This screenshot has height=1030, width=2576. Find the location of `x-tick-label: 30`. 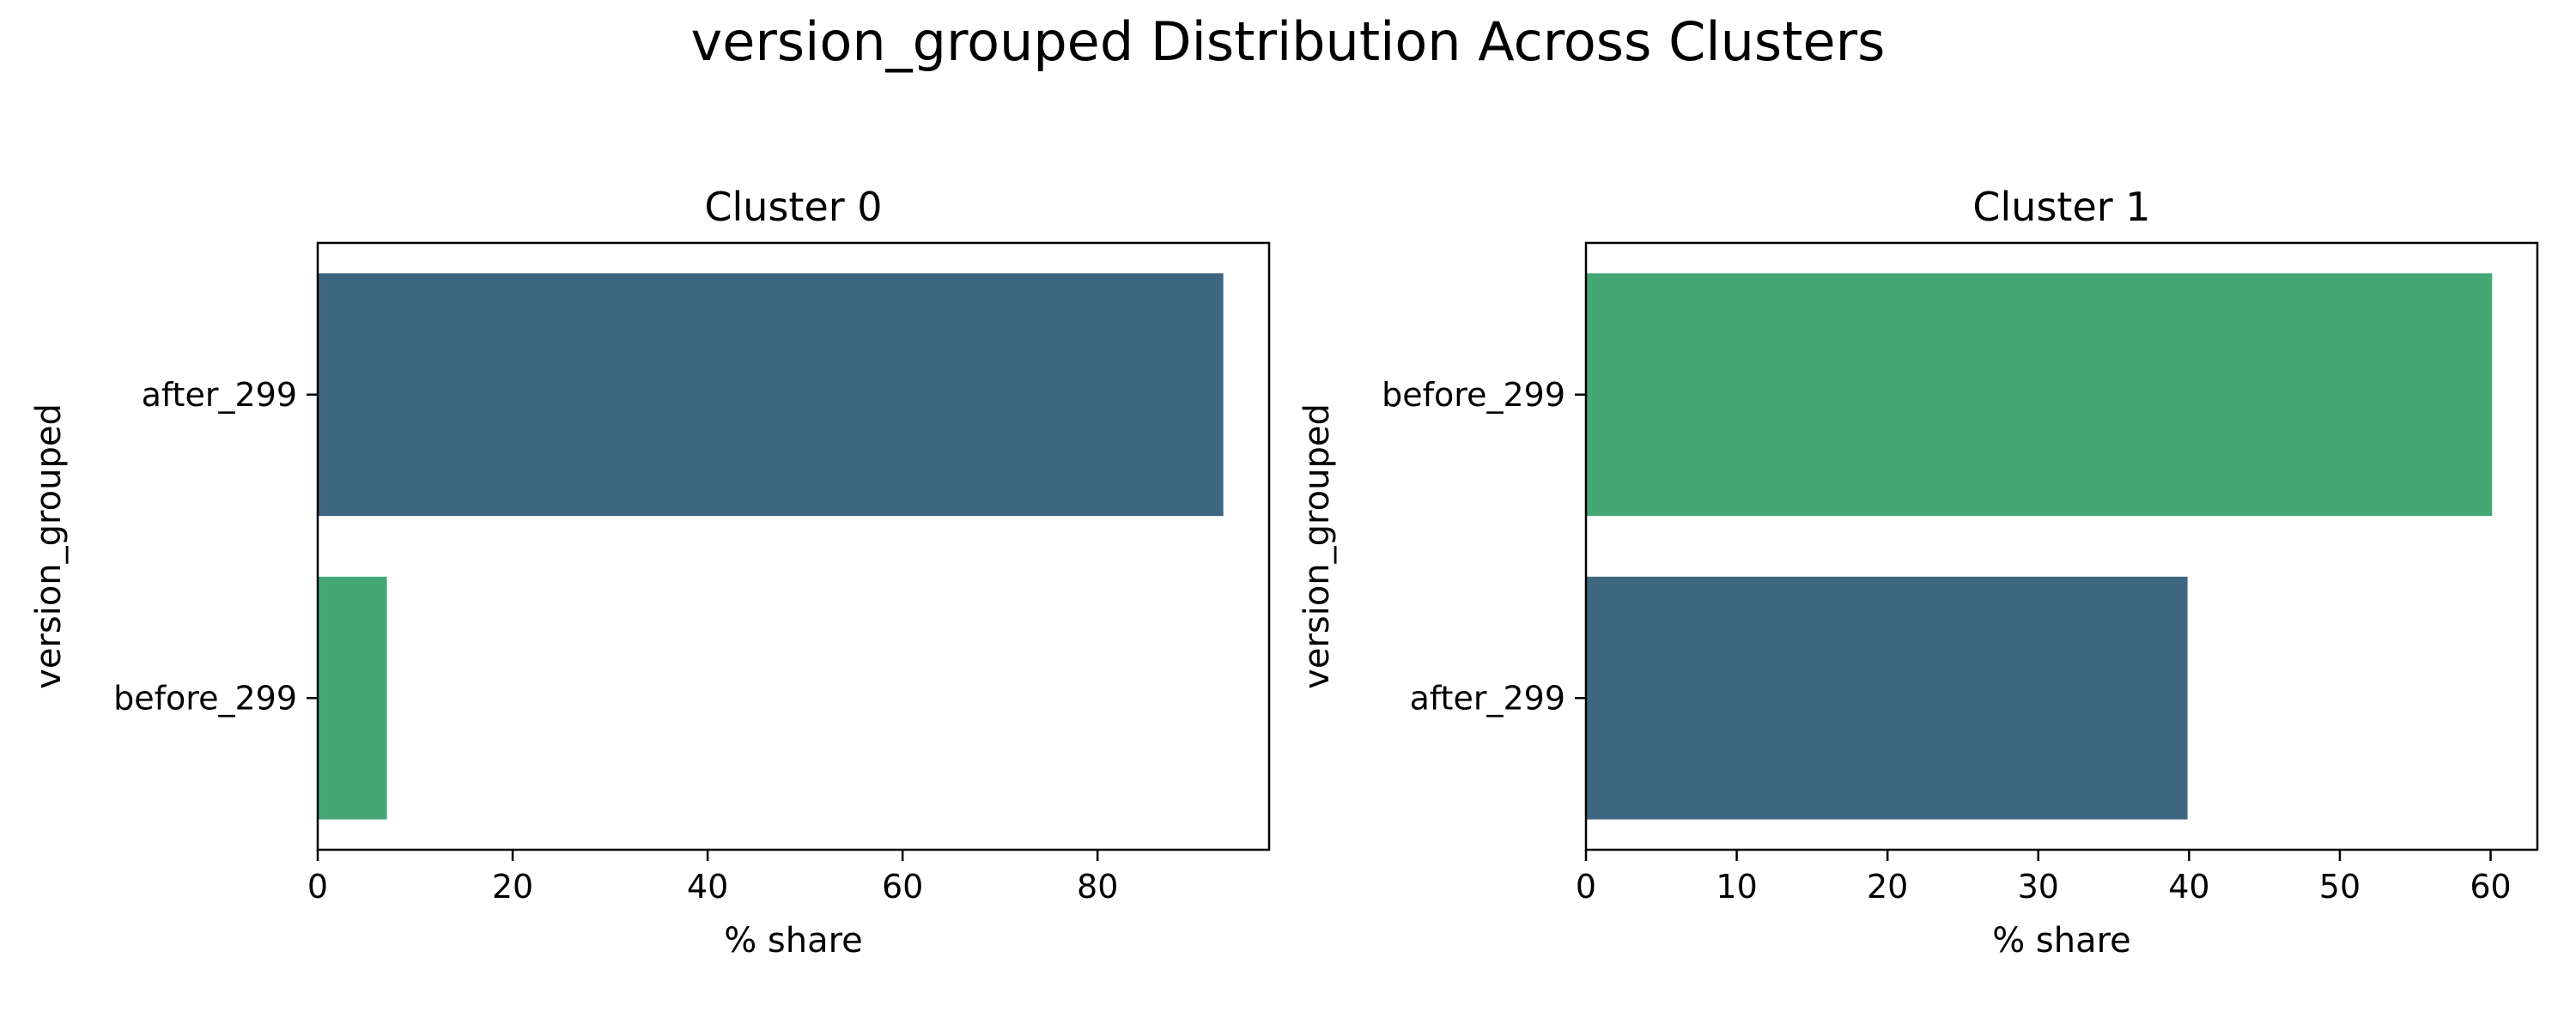

x-tick-label: 30 is located at coordinates (2039, 887).